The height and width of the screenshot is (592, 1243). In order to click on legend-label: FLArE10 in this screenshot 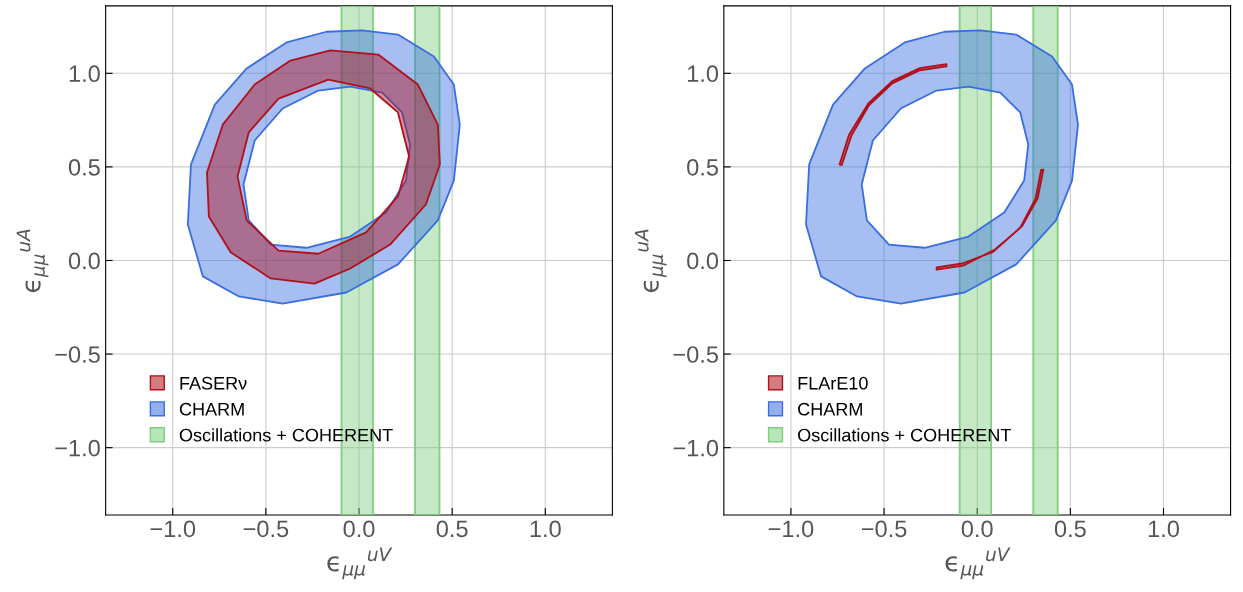, I will do `click(833, 383)`.